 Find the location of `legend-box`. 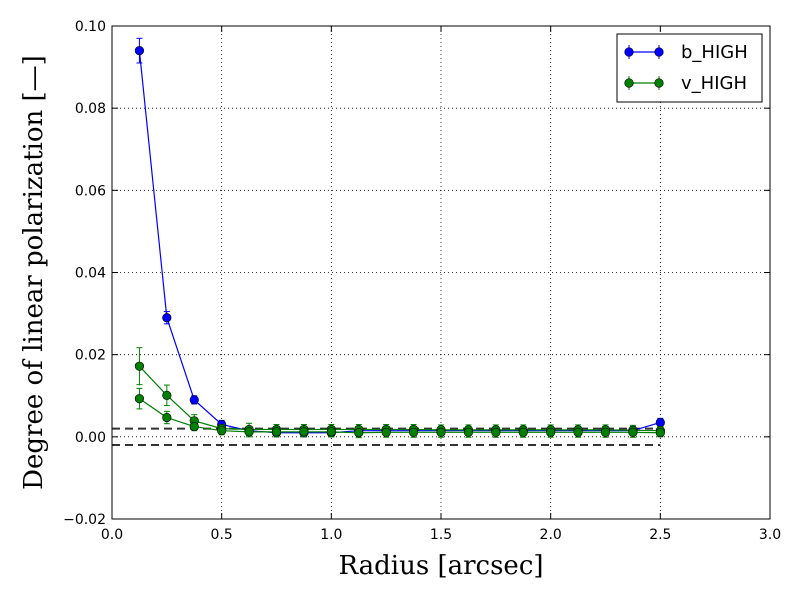

legend-box is located at coordinates (689, 68).